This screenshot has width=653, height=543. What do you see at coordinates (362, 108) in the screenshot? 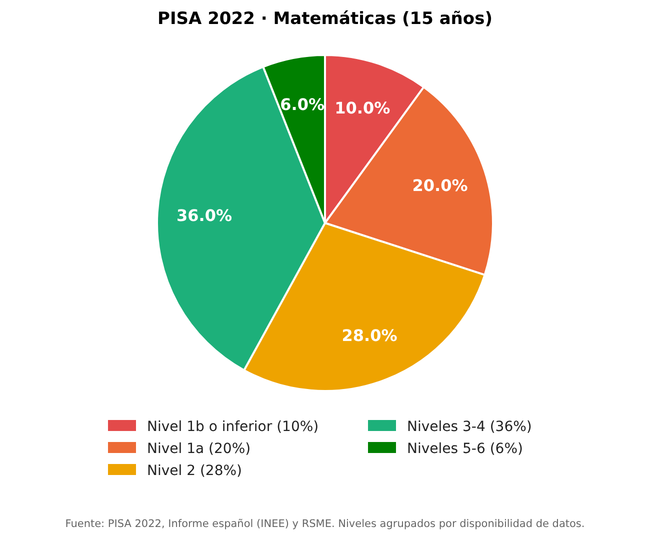
I see `data-label: 10.0%` at bounding box center [362, 108].